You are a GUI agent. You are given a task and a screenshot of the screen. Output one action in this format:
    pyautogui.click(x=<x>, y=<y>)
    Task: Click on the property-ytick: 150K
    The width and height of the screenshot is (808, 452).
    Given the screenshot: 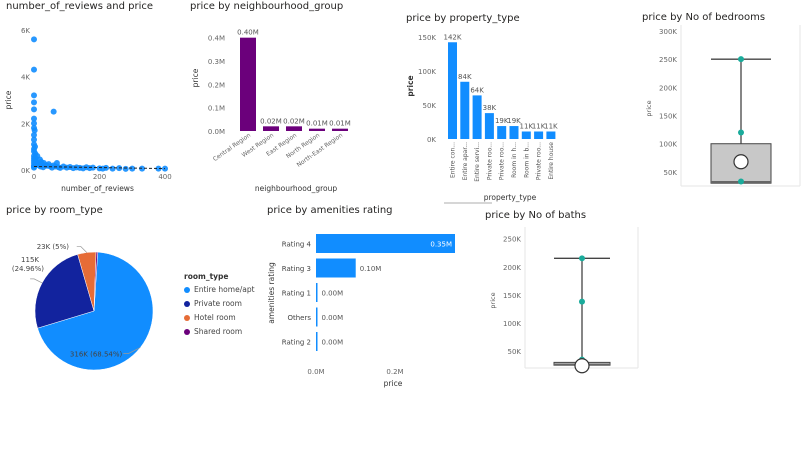 What is the action you would take?
    pyautogui.click(x=427, y=38)
    